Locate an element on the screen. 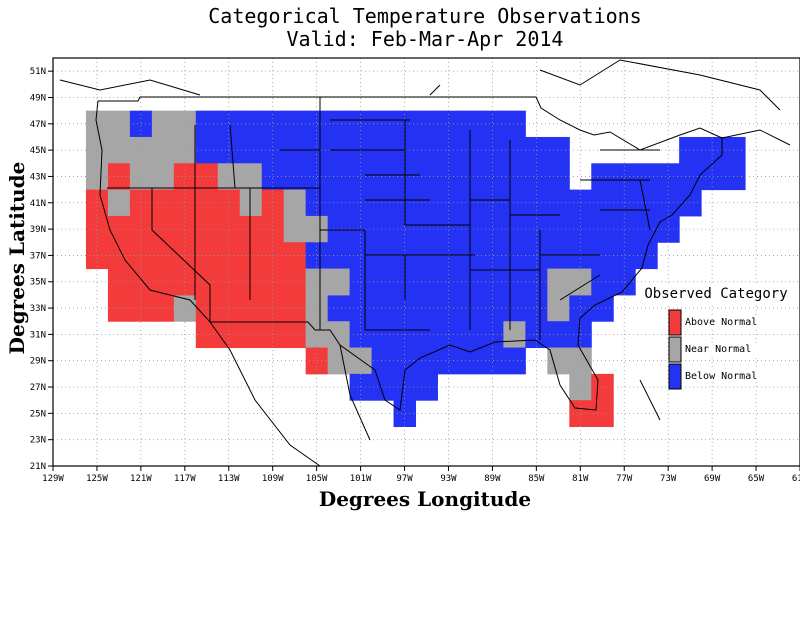 The image size is (800, 618). legend-title-bg is located at coordinates (715, 293).